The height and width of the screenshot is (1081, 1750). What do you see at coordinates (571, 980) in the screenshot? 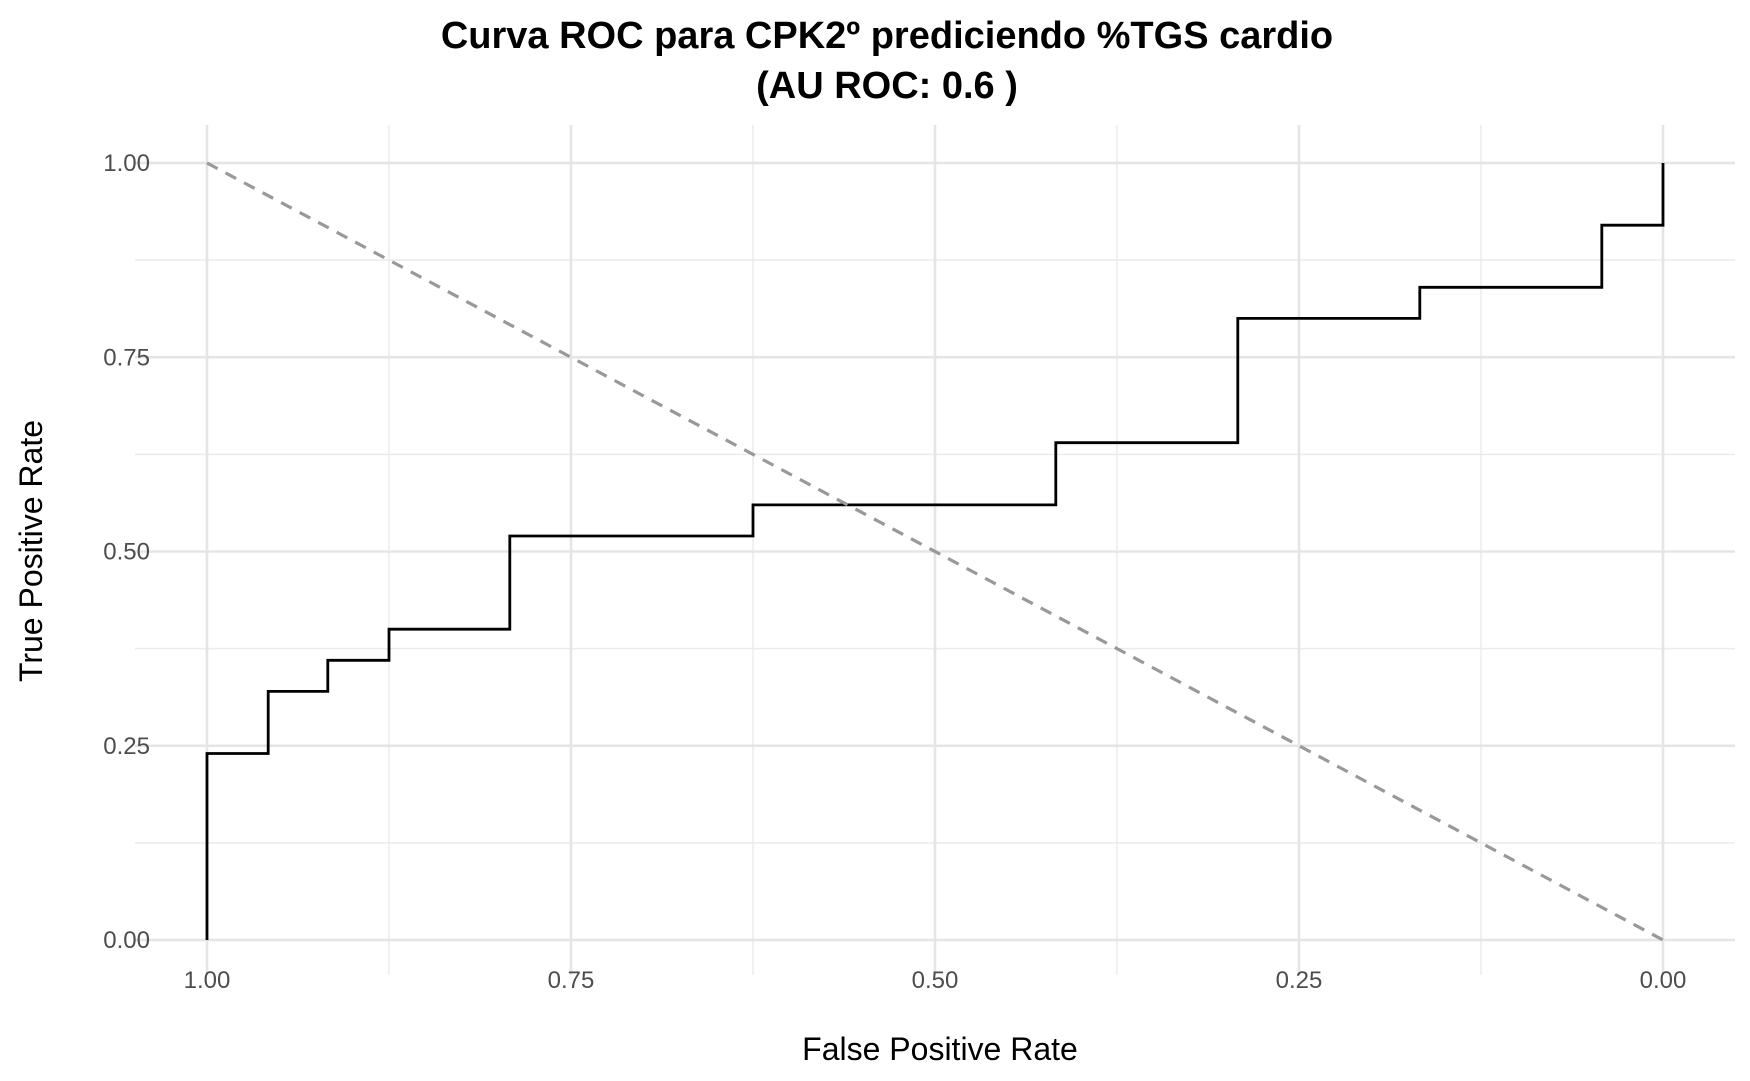
I see `x-tick-label: 0.75` at bounding box center [571, 980].